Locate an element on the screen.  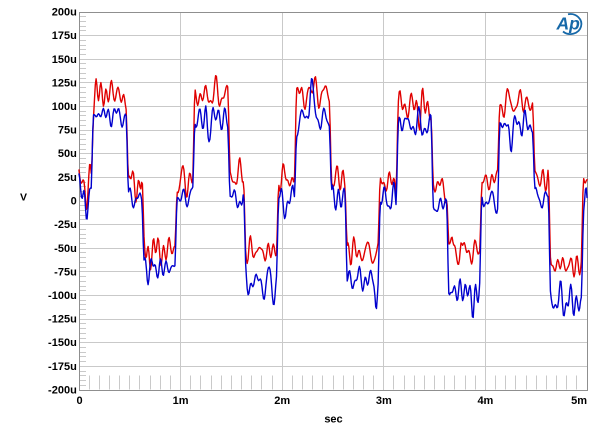
svg-text: 25u is located at coordinates (67, 178).